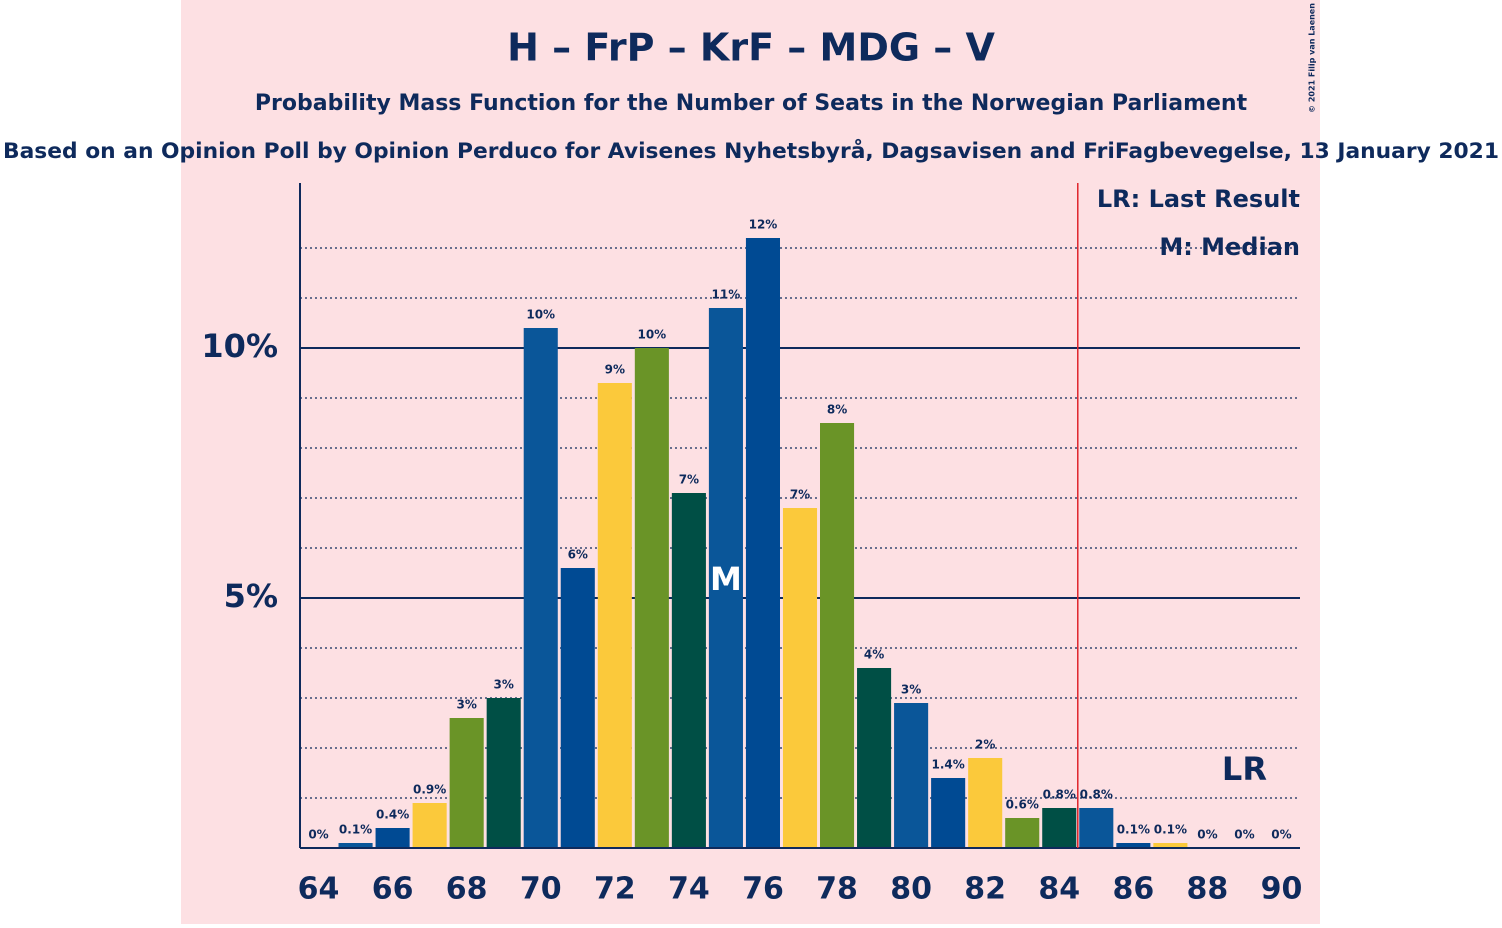 The width and height of the screenshot is (1502, 928). What do you see at coordinates (1312, 58) in the screenshot?
I see `copyright: © 2021 Filip van Laenen` at bounding box center [1312, 58].